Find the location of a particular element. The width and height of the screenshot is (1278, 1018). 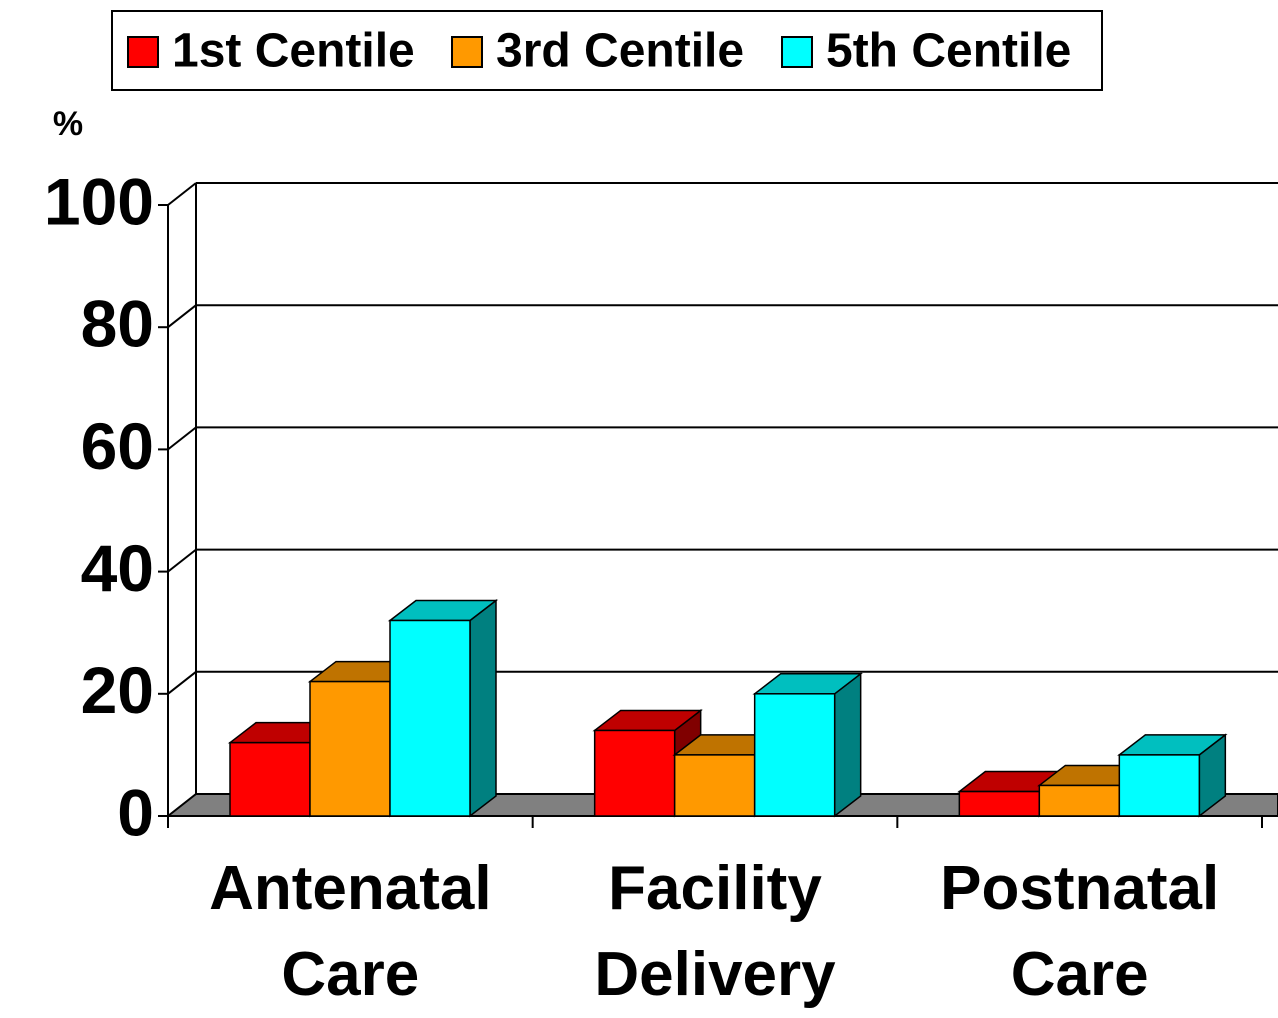

y-tick-label: 20 is located at coordinates (117, 690).